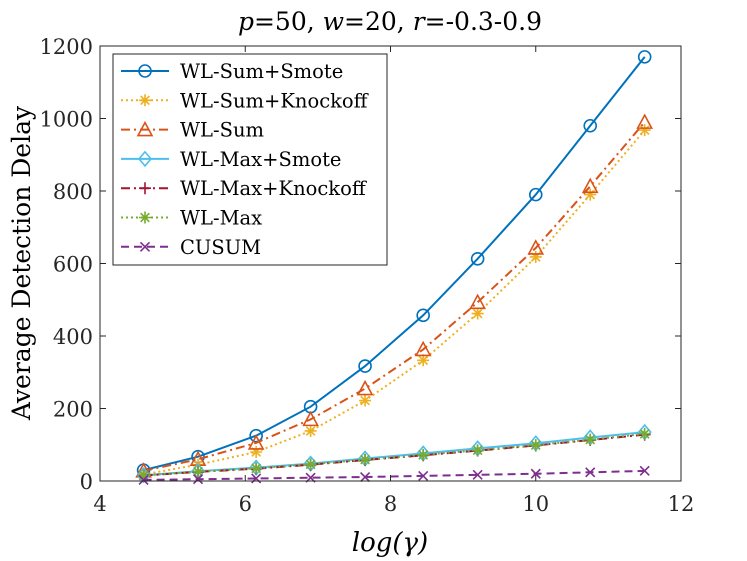 This screenshot has height=561, width=747. Describe the element at coordinates (378, 21) in the screenshot. I see `title-part-3: =20,` at that location.